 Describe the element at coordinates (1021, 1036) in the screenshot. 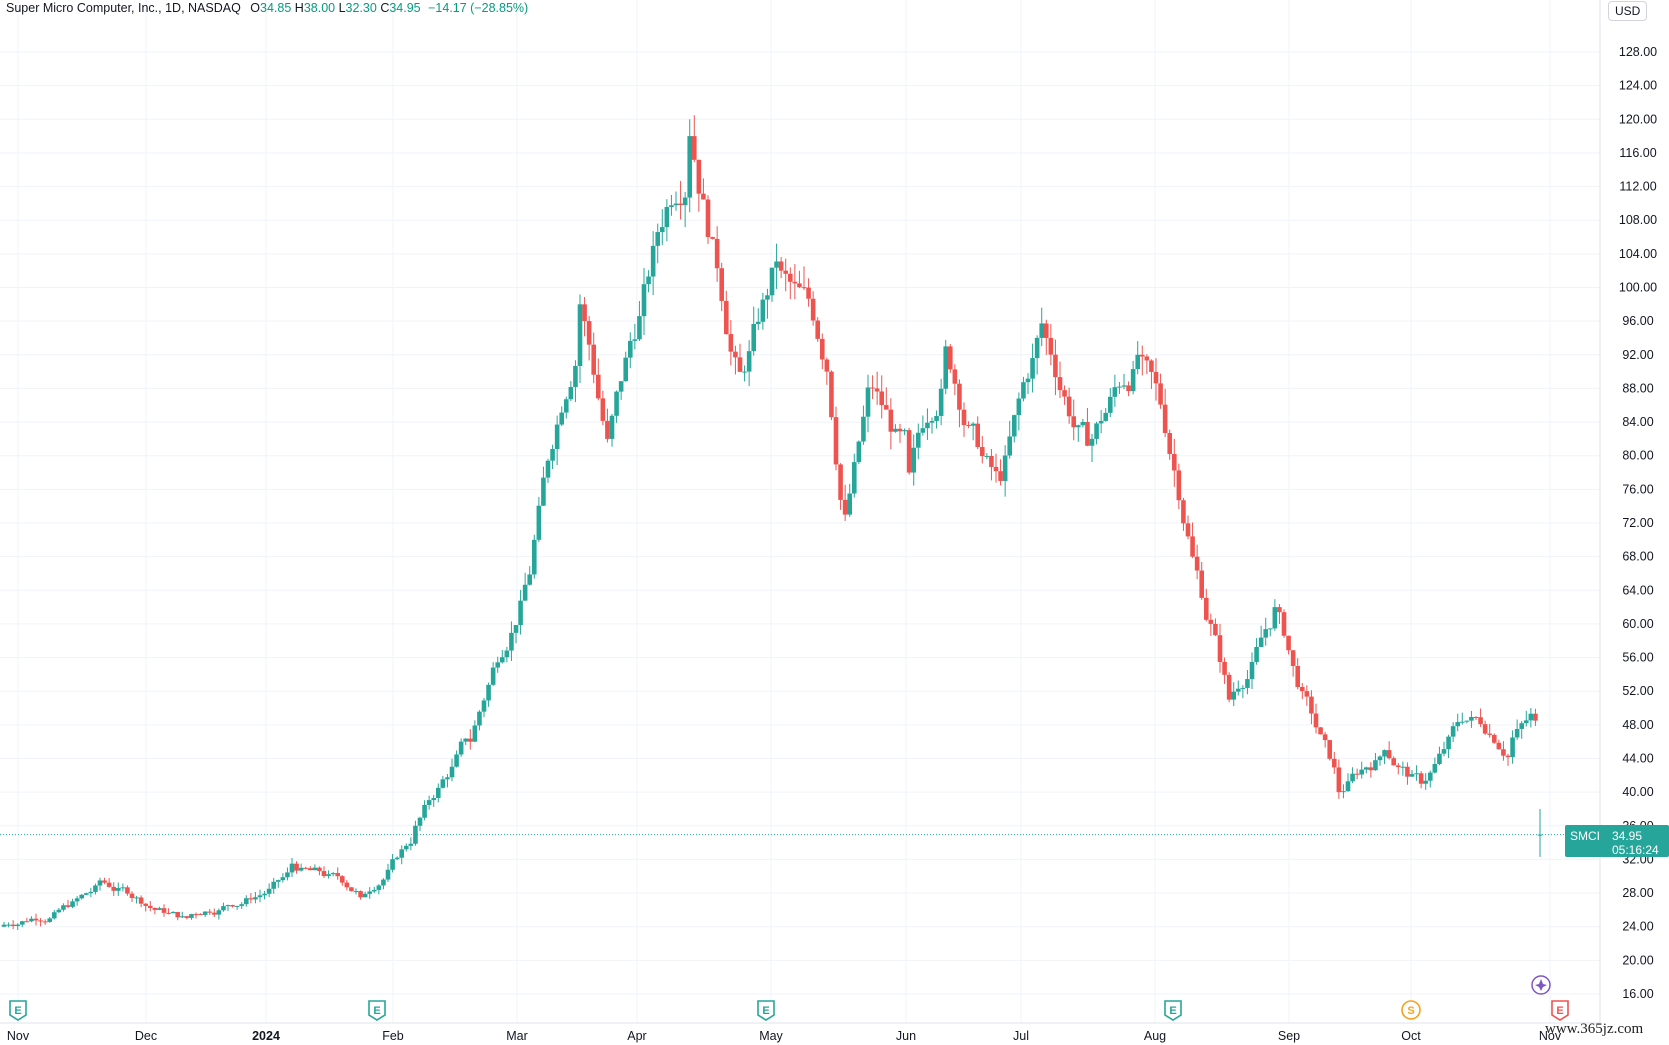

I see `time-tick-label: Jul` at that location.